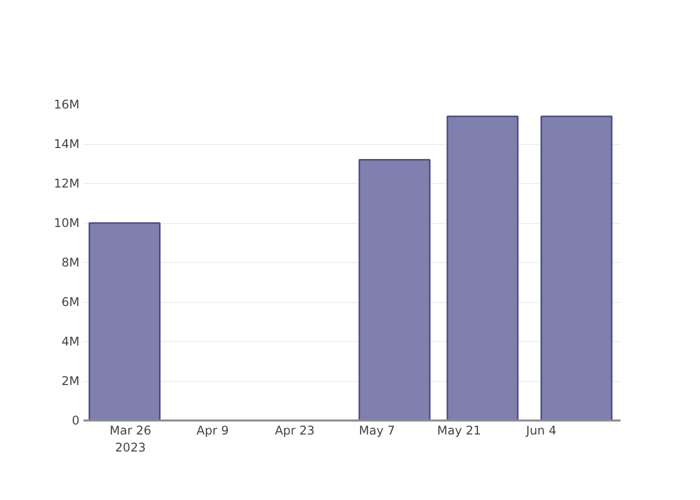 This screenshot has width=700, height=500. I want to click on x-tick-label: Jun 4, so click(540, 431).